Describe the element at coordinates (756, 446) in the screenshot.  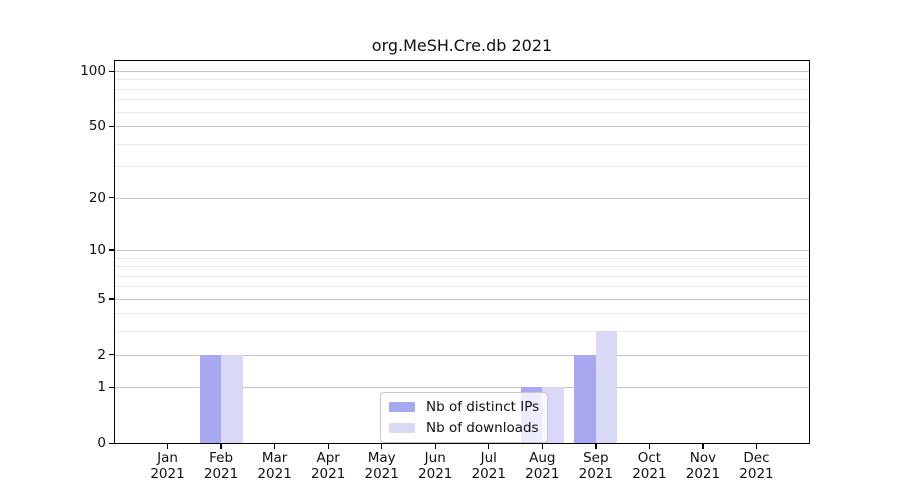
I see `x-tick-dec` at that location.